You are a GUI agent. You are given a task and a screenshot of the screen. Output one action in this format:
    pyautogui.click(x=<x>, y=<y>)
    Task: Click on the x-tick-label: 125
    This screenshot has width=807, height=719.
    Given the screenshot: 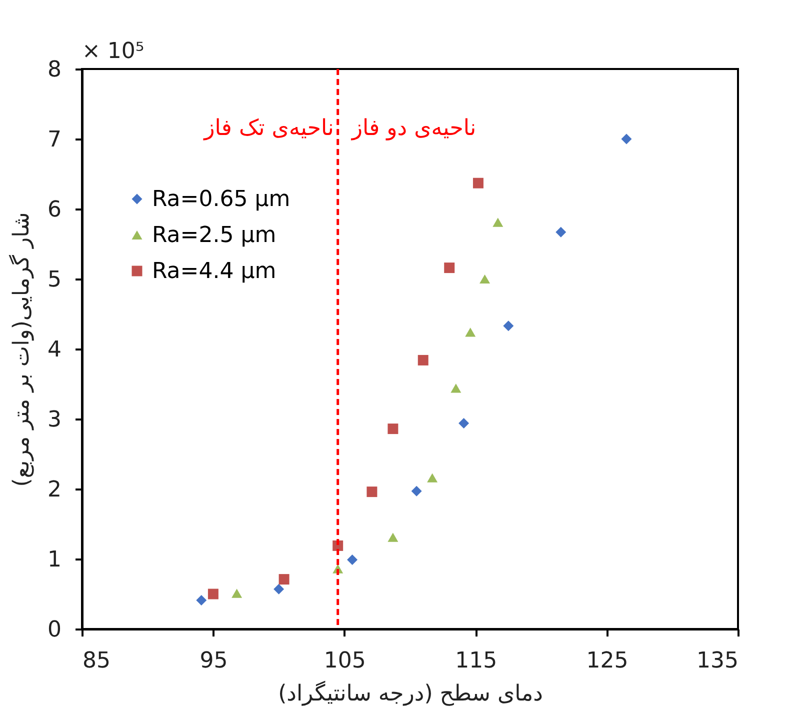 What is the action you would take?
    pyautogui.click(x=607, y=661)
    